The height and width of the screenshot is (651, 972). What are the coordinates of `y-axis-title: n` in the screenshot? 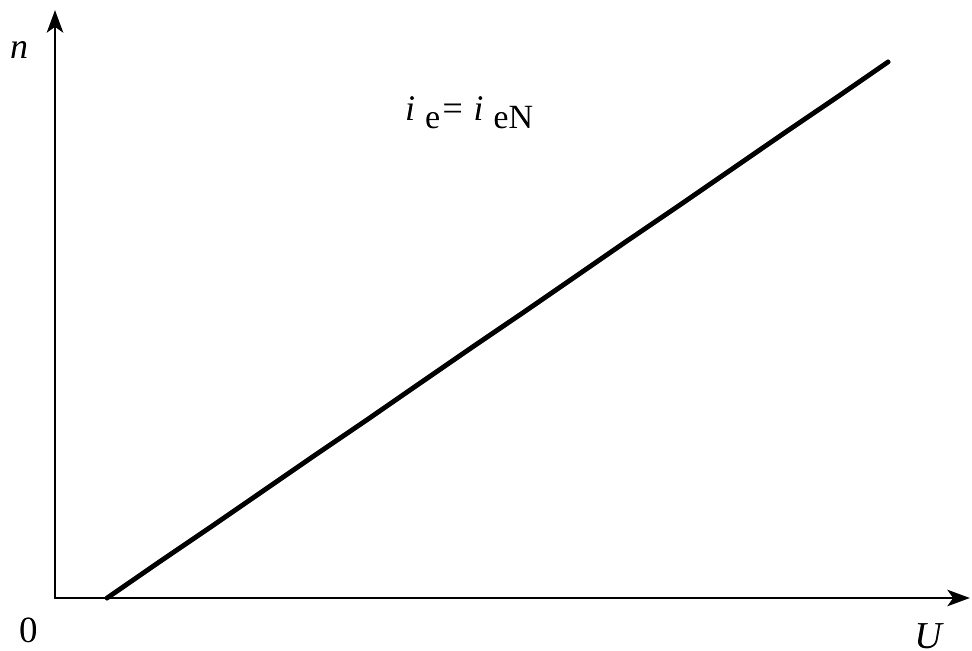 It's located at (19, 46).